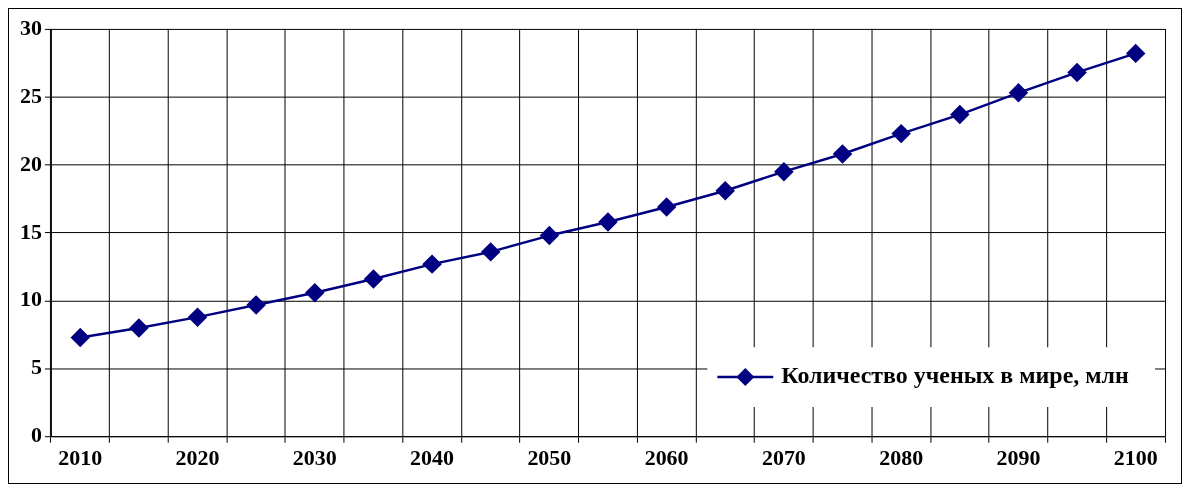 This screenshot has width=1192, height=494. What do you see at coordinates (549, 457) in the screenshot?
I see `x-tick-label: 2050` at bounding box center [549, 457].